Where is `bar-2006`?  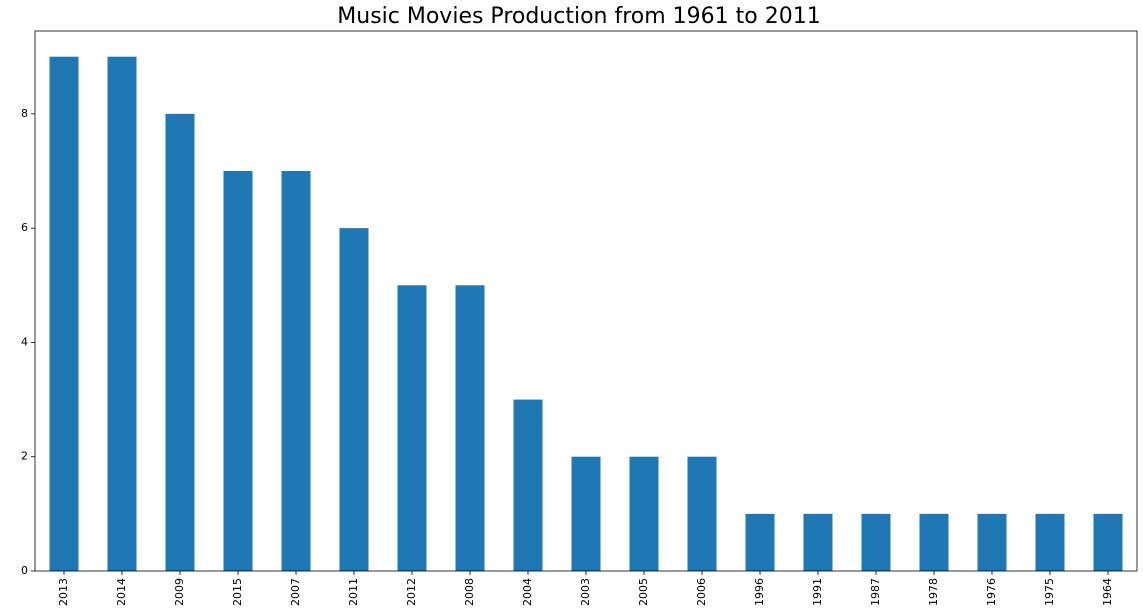 bar-2006 is located at coordinates (702, 513).